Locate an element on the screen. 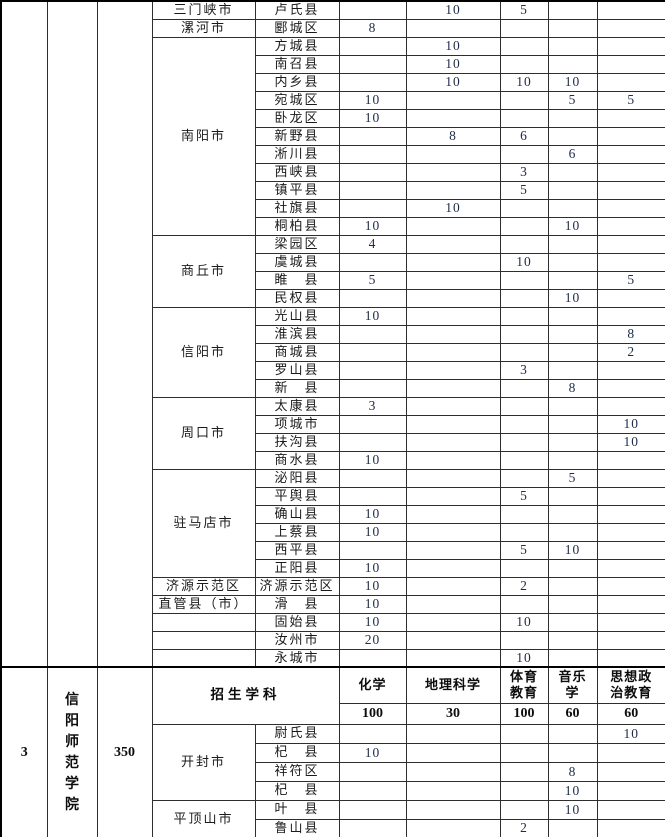  subject-quota-row: 100 30 100 60 60 is located at coordinates (333, 713).